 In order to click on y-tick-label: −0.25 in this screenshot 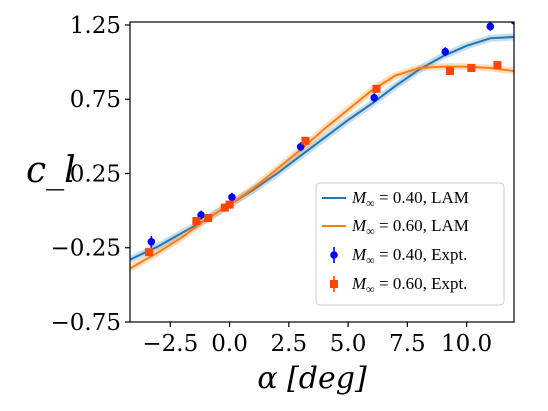, I will do `click(86, 249)`.